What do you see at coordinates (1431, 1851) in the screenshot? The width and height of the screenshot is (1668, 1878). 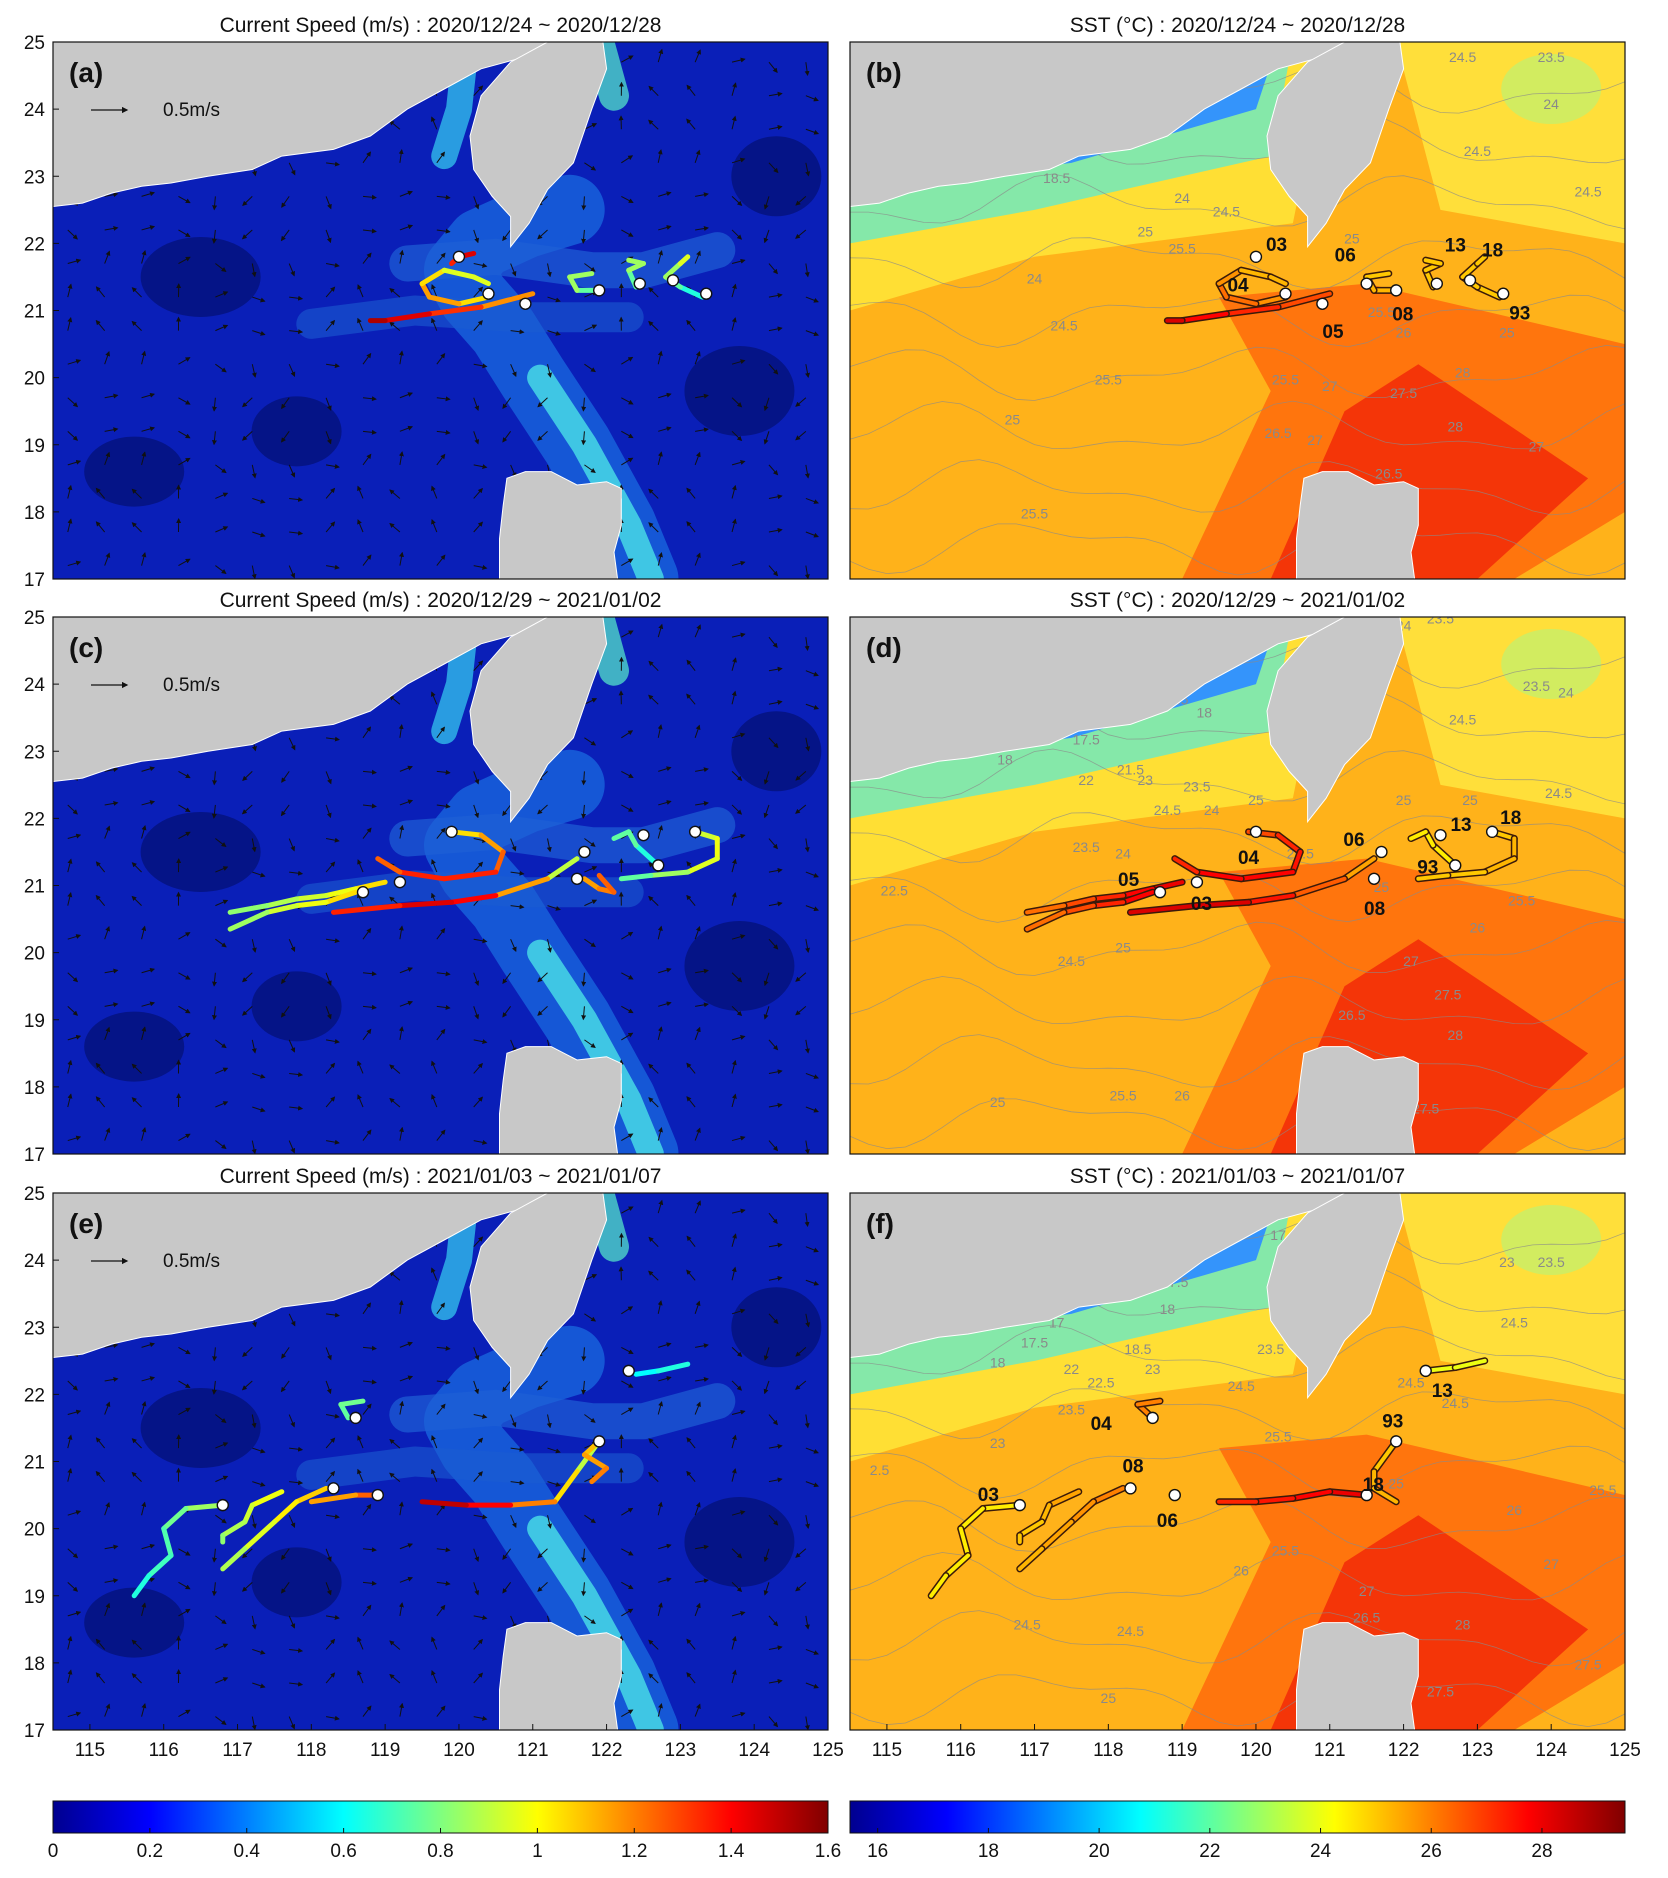 I see `colorbar-tick-label: 26` at bounding box center [1431, 1851].